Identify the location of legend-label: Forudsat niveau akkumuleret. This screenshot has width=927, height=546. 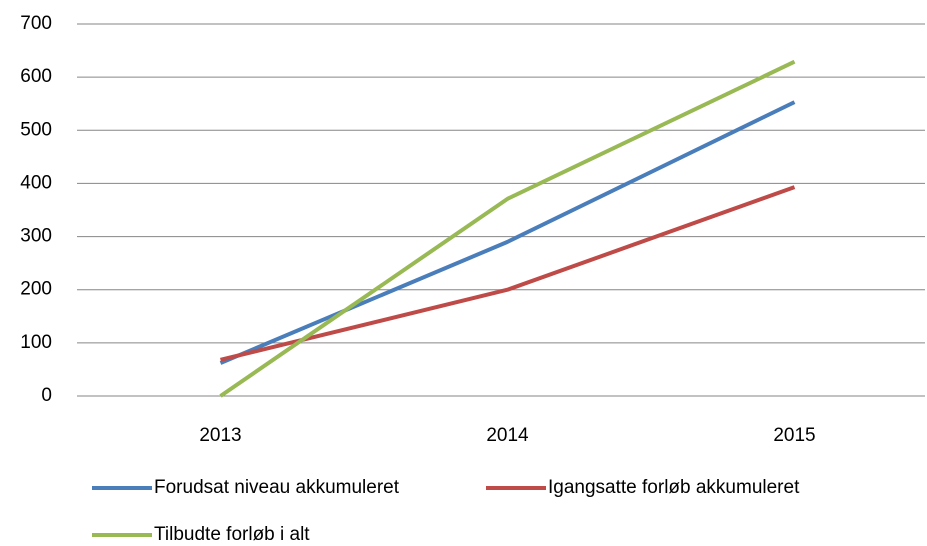
(277, 487).